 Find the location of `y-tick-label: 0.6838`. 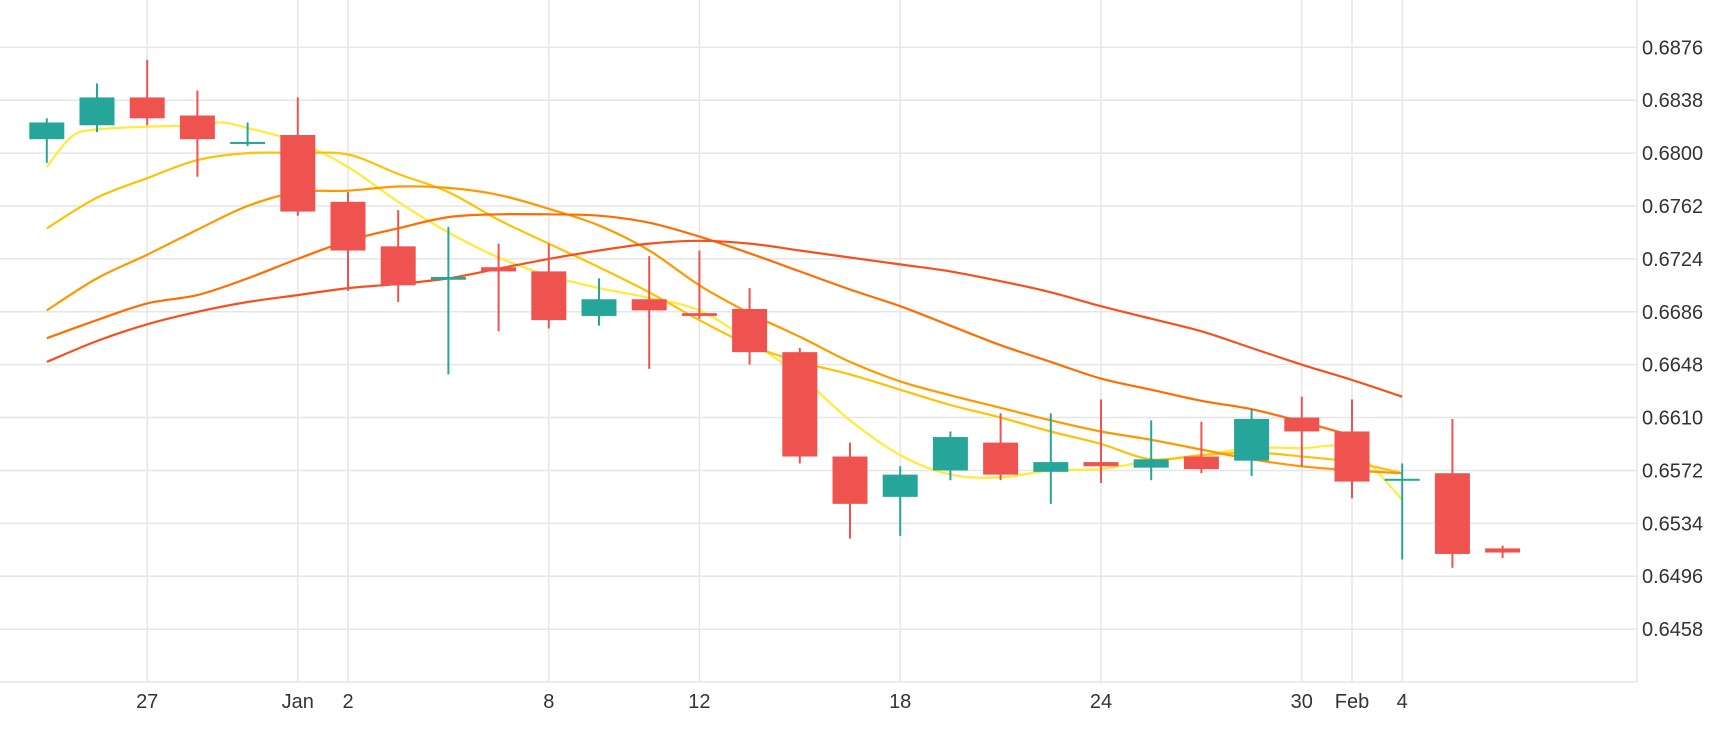

y-tick-label: 0.6838 is located at coordinates (1672, 101).